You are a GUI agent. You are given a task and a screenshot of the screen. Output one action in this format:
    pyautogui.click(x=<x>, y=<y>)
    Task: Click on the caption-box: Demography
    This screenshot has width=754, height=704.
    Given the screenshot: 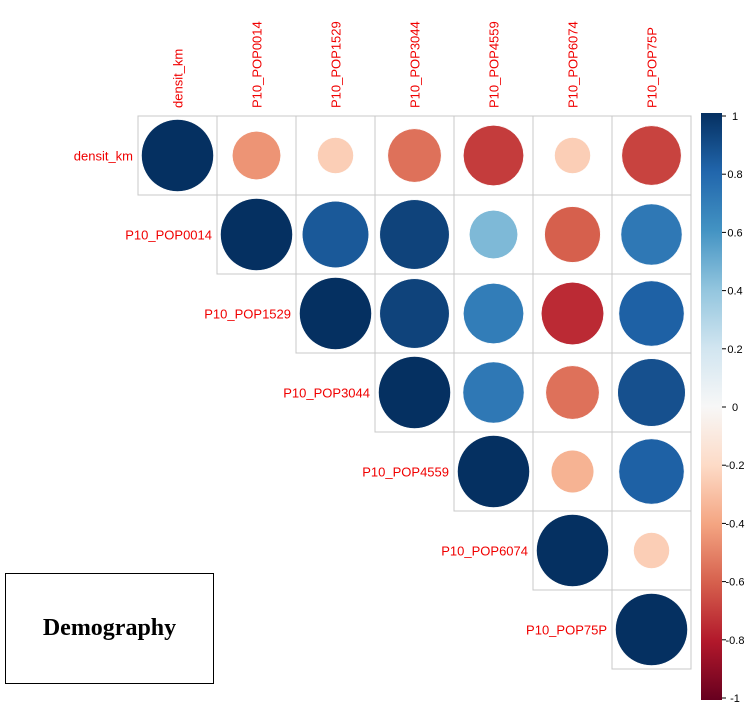 What is the action you would take?
    pyautogui.click(x=109, y=628)
    